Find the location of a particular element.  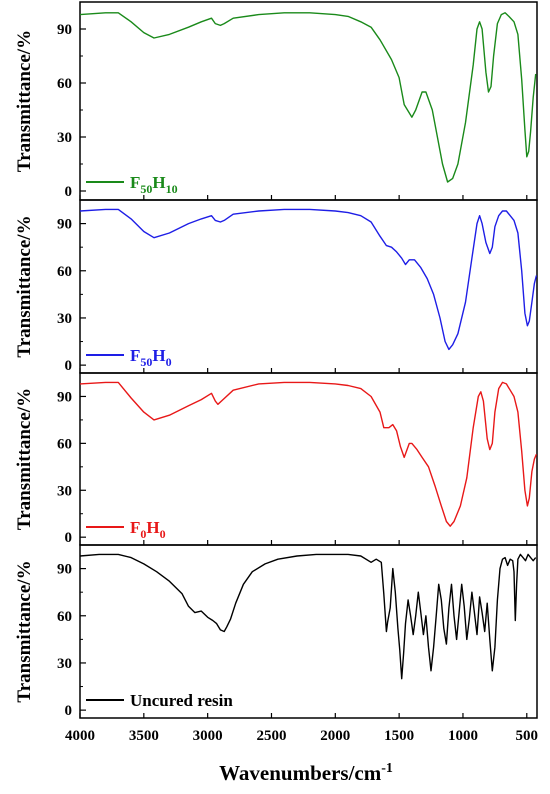

legend-label: Uncured resin is located at coordinates (181, 700).